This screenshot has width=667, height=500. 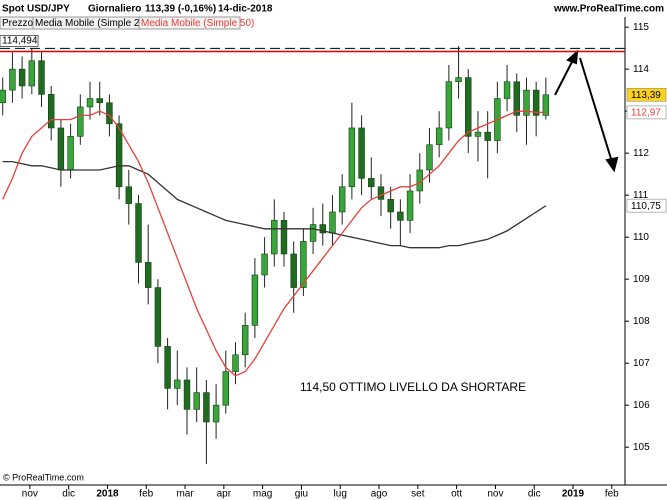 What do you see at coordinates (185, 494) in the screenshot?
I see `x-tick-label: mar` at bounding box center [185, 494].